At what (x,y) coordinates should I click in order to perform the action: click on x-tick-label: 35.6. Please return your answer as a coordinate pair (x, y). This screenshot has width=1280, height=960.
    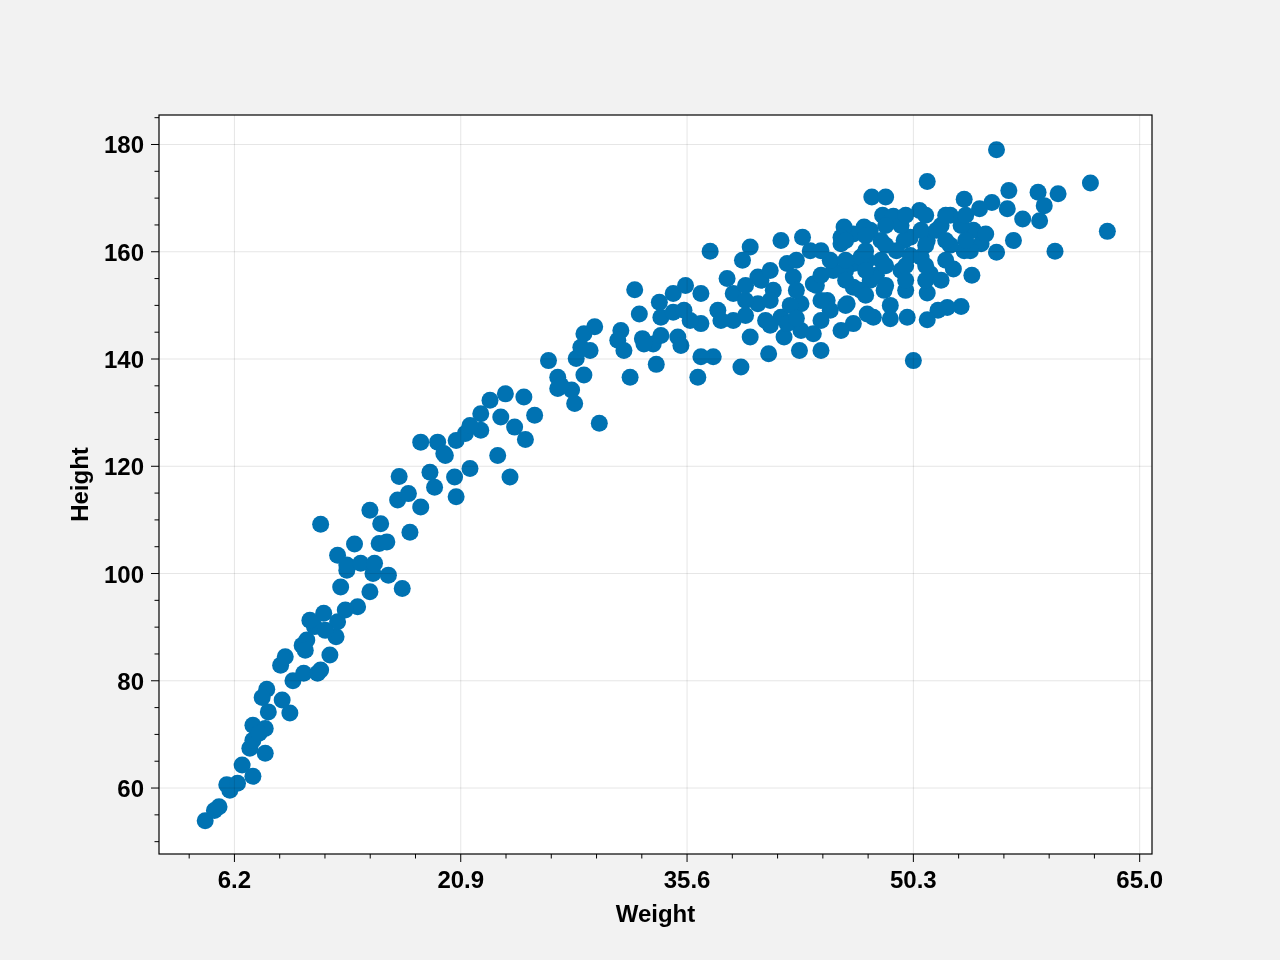
    Looking at the image, I should click on (687, 879).